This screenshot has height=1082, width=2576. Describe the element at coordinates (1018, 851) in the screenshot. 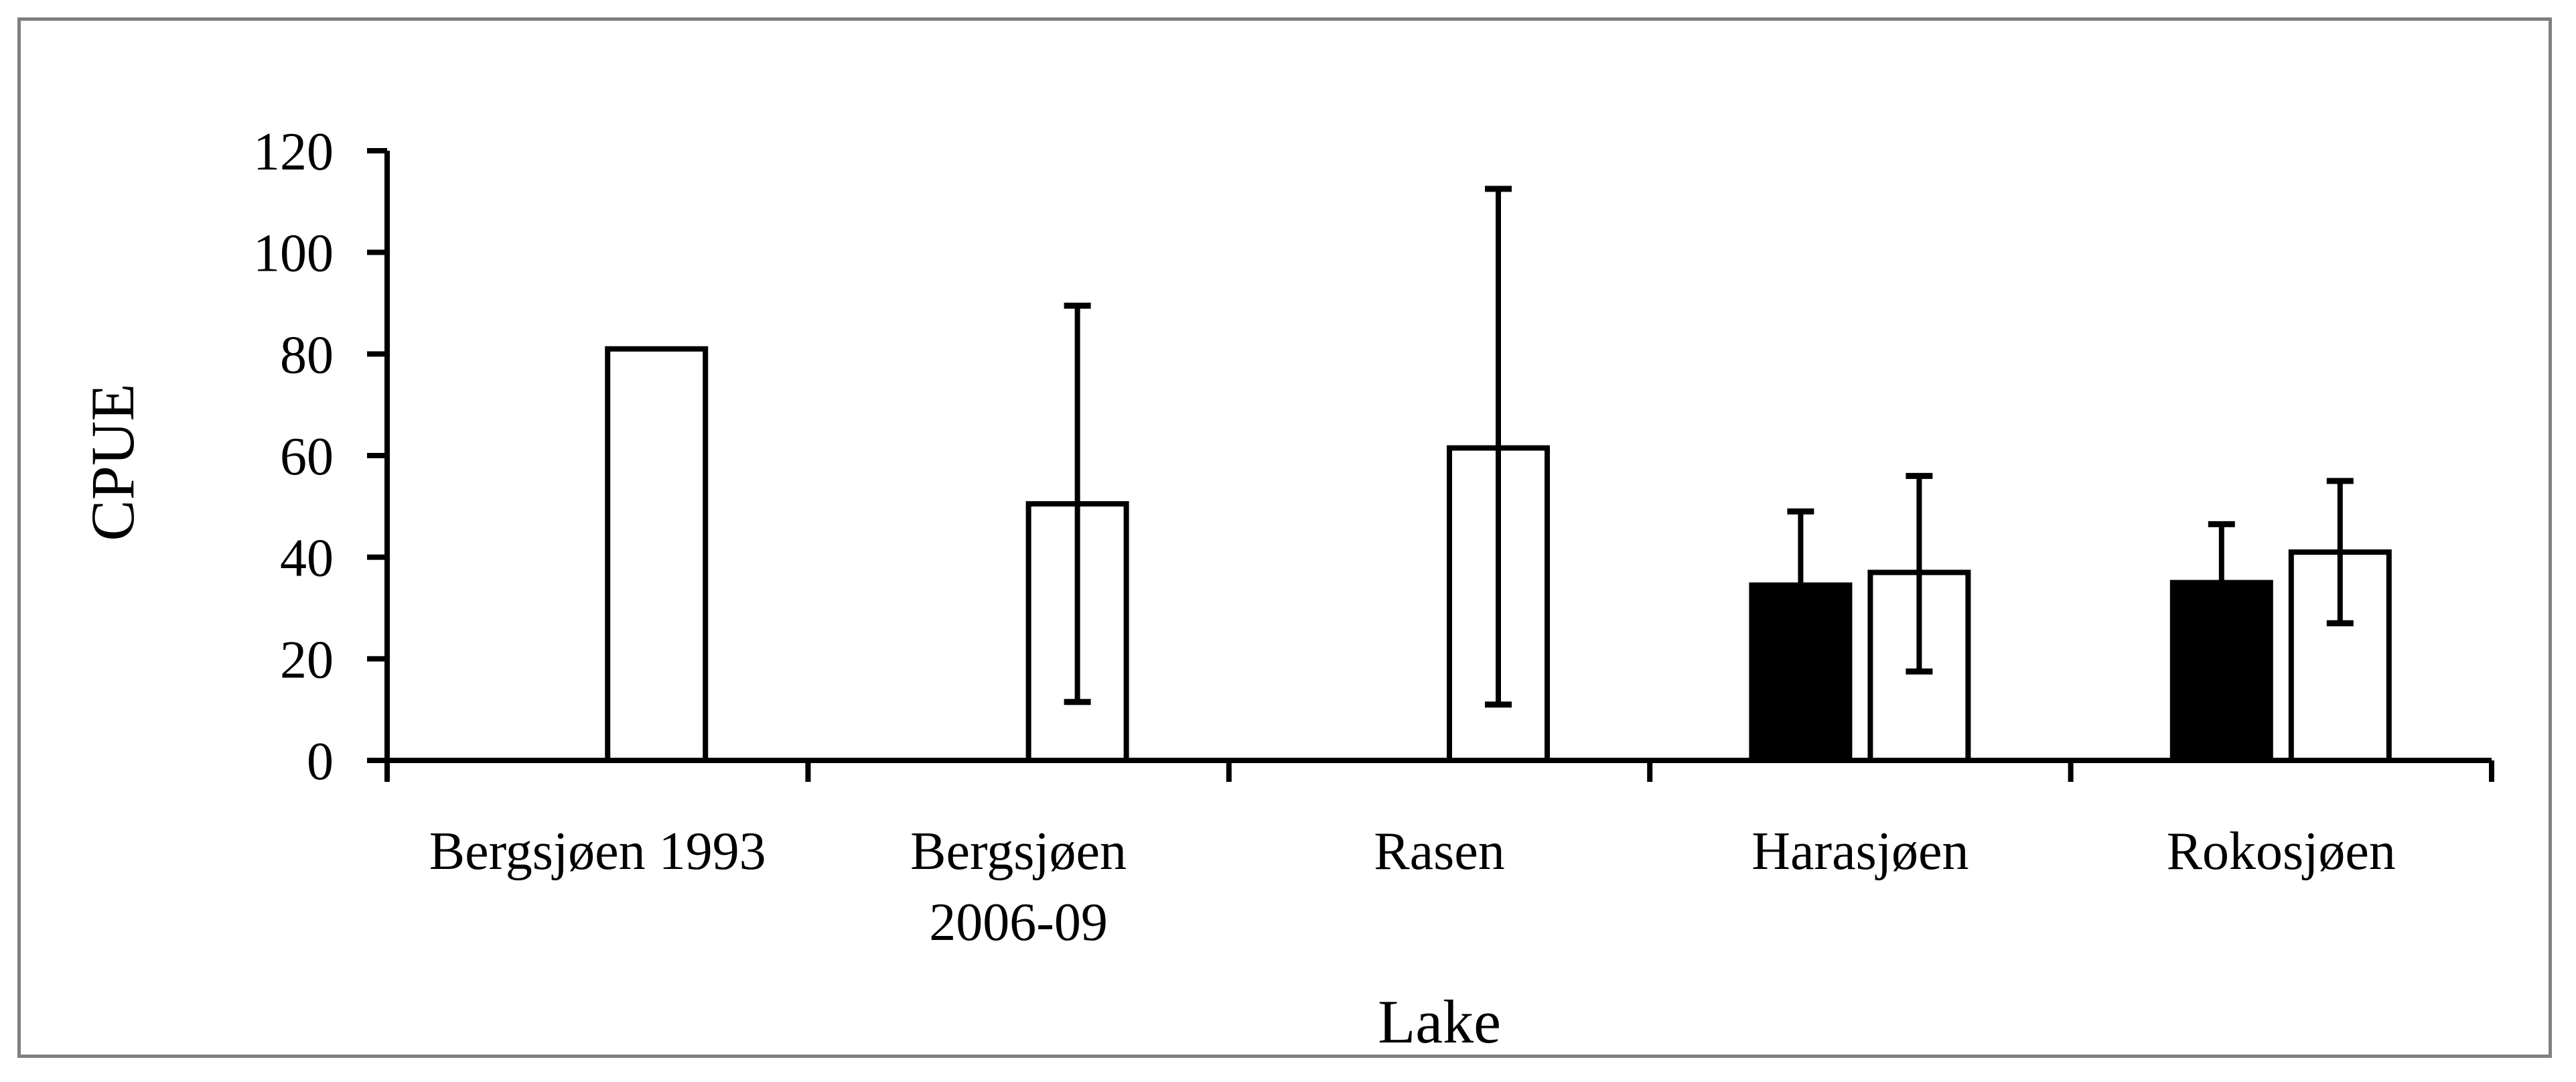

I see `x-category-label-2: Bergsjøen` at that location.